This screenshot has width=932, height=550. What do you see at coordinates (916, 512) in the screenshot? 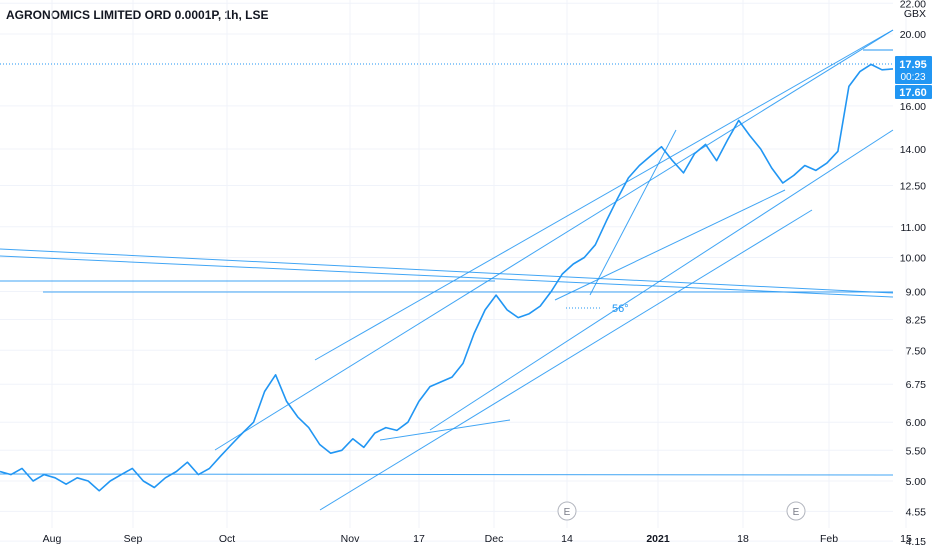
I see `y-tick-label: 4.55` at bounding box center [916, 512].